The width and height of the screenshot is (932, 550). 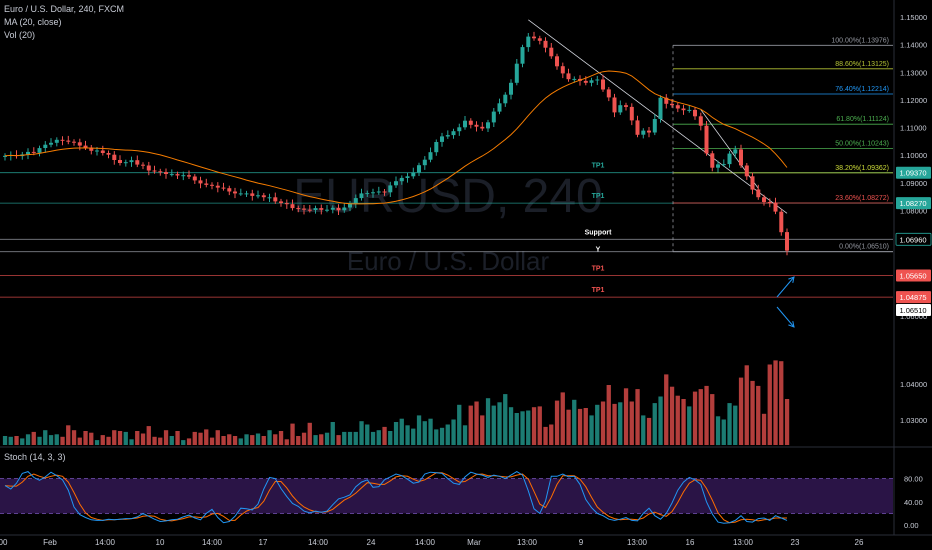 I want to click on time-tick-label: Mar, so click(x=474, y=542).